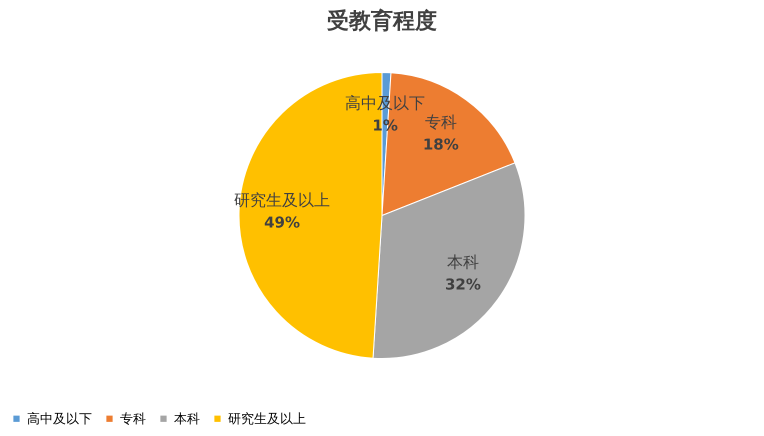 The width and height of the screenshot is (764, 436). What do you see at coordinates (59, 418) in the screenshot?
I see `legend-label: 高中及以下` at bounding box center [59, 418].